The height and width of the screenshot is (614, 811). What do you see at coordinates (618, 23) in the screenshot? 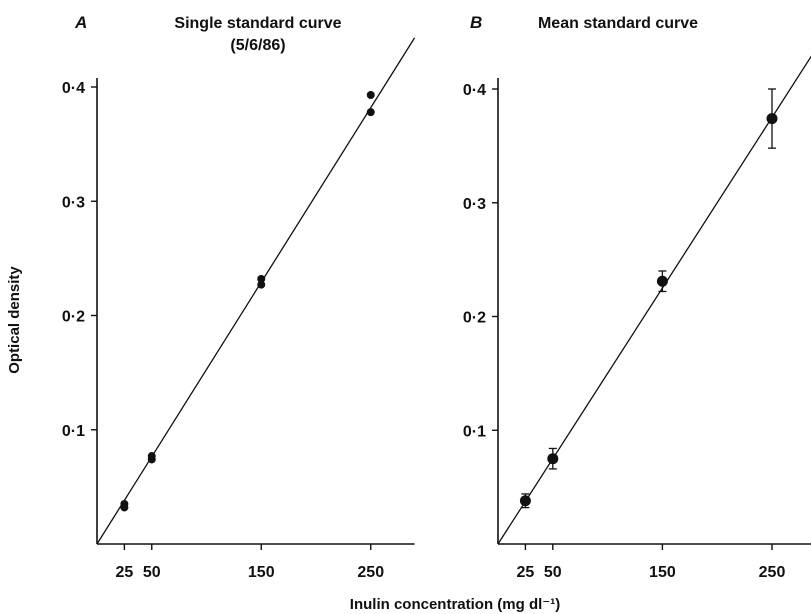
I see `panel-b-title: Mean standard curve` at bounding box center [618, 23].